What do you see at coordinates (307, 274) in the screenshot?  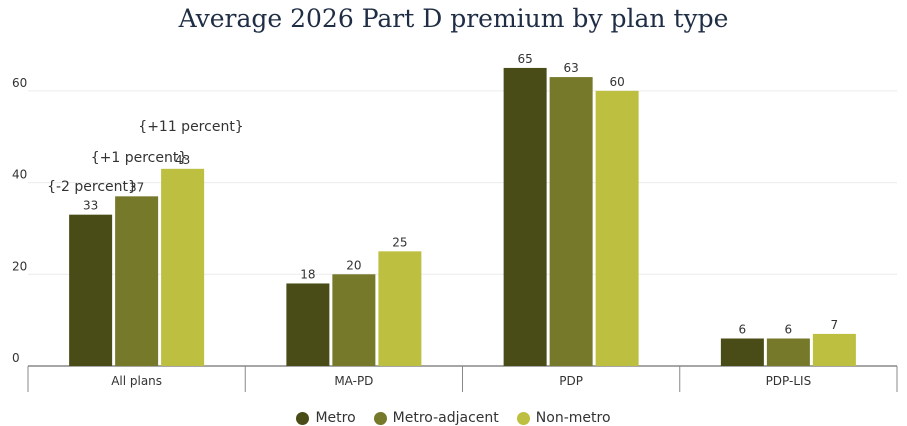 I see `data-label: 18` at bounding box center [307, 274].